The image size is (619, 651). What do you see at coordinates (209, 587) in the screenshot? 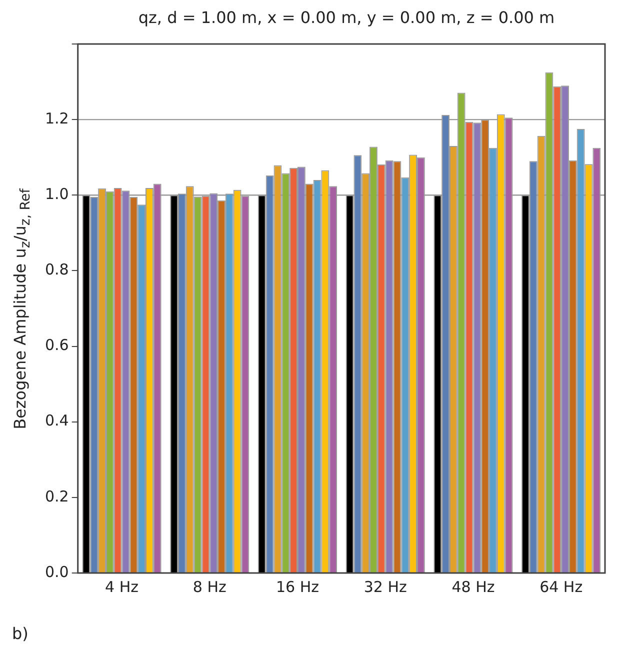
I see `x-tick-label: 8 Hz` at bounding box center [209, 587].